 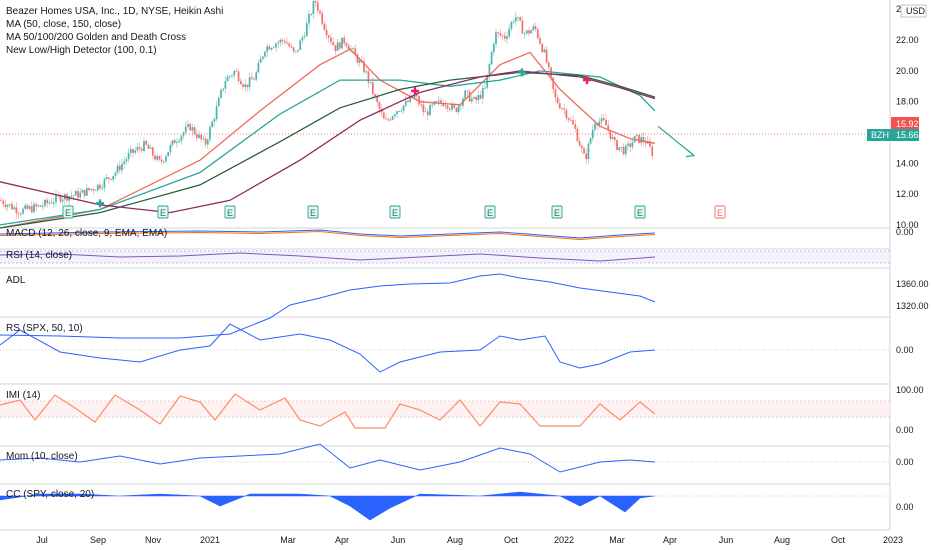 I want to click on cc-label: CC (SPY, close, 20), so click(x=50, y=494).